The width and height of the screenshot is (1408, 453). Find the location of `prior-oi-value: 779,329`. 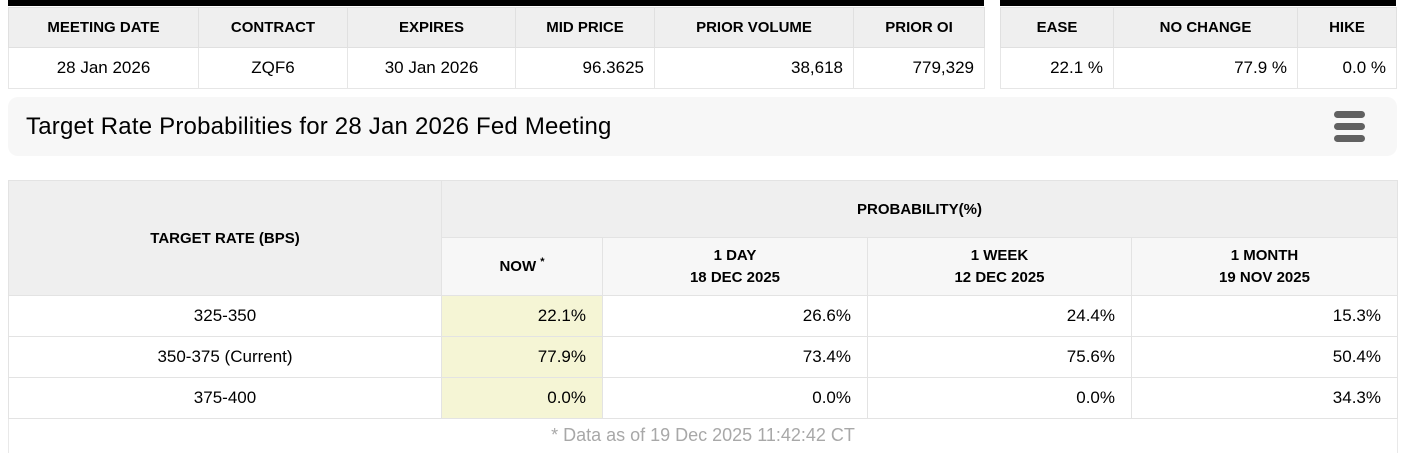

prior-oi-value: 779,329 is located at coordinates (919, 68).